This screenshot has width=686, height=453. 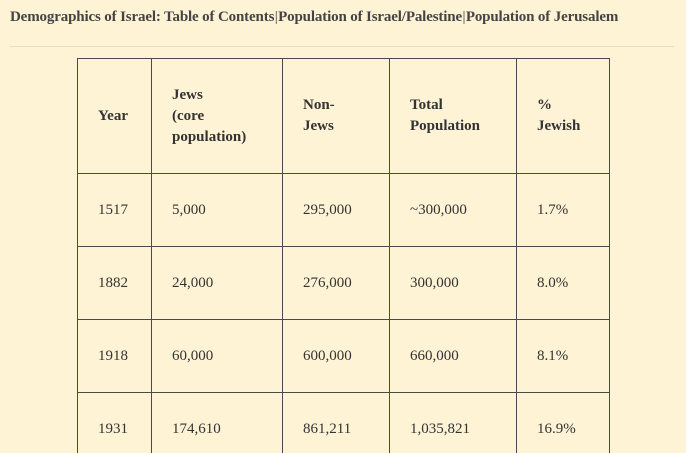 What do you see at coordinates (426, 105) in the screenshot?
I see `header-total-population-line: Total` at bounding box center [426, 105].